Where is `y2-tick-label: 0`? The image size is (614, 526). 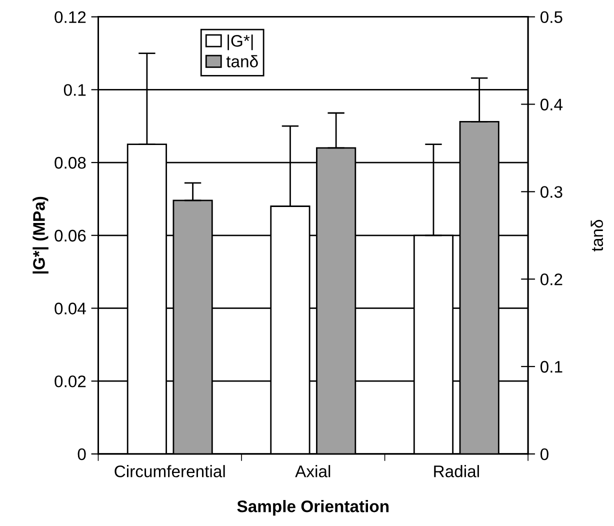 y2-tick-label: 0 is located at coordinates (544, 454).